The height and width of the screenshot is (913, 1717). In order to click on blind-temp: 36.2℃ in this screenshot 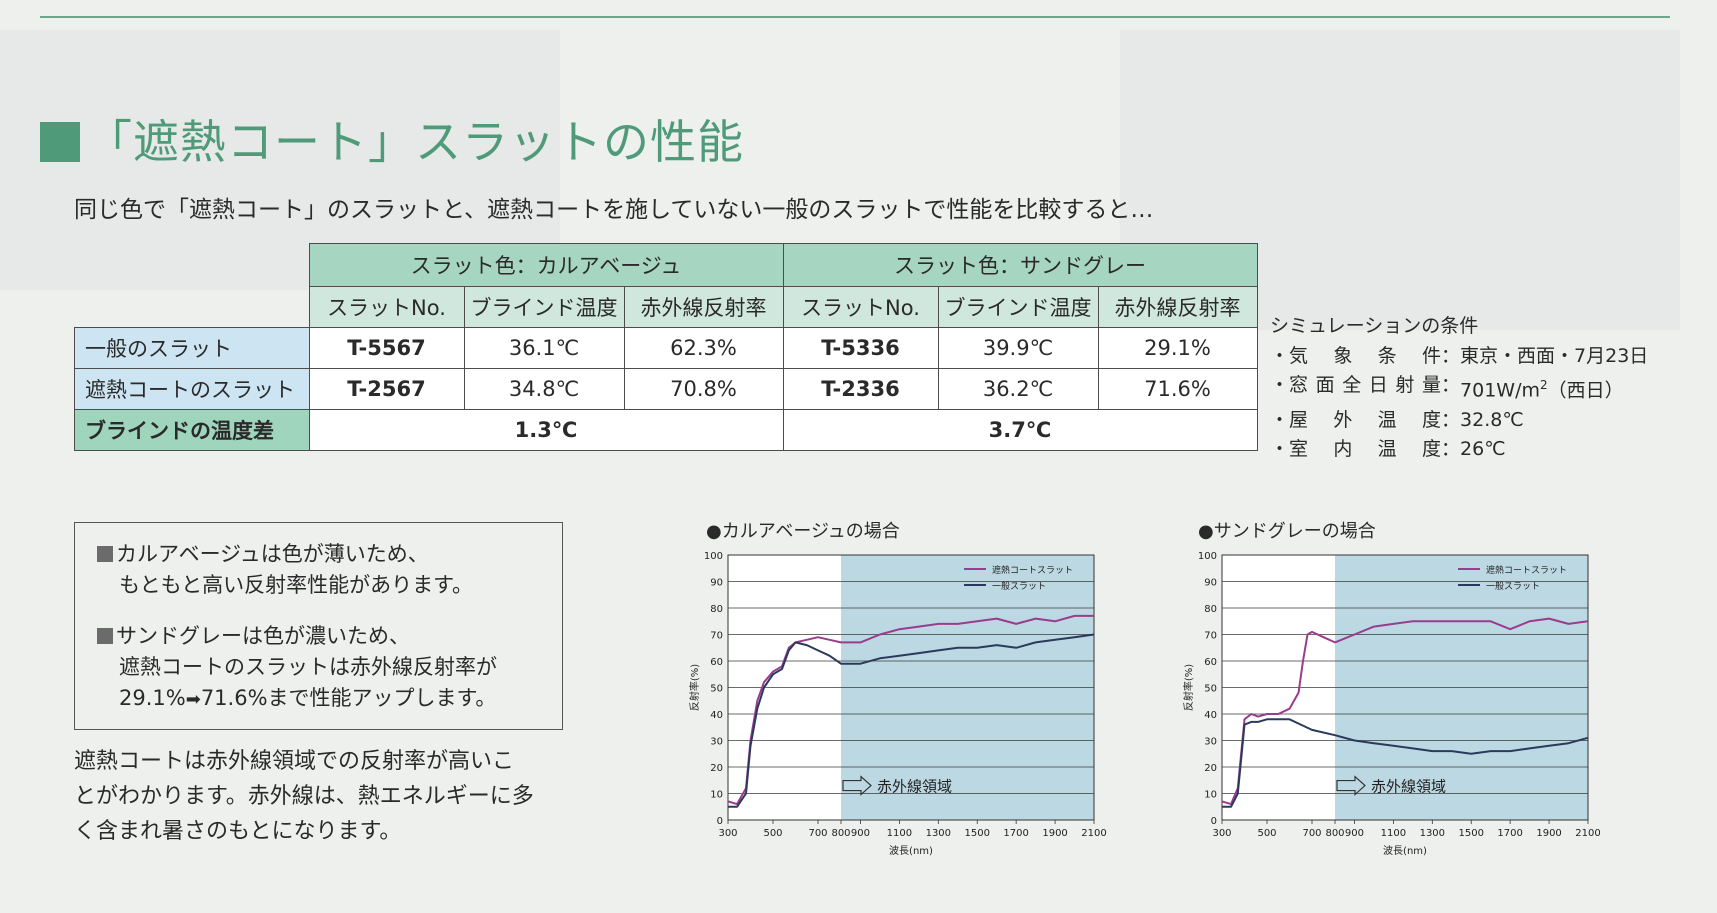, I will do `click(1018, 389)`.